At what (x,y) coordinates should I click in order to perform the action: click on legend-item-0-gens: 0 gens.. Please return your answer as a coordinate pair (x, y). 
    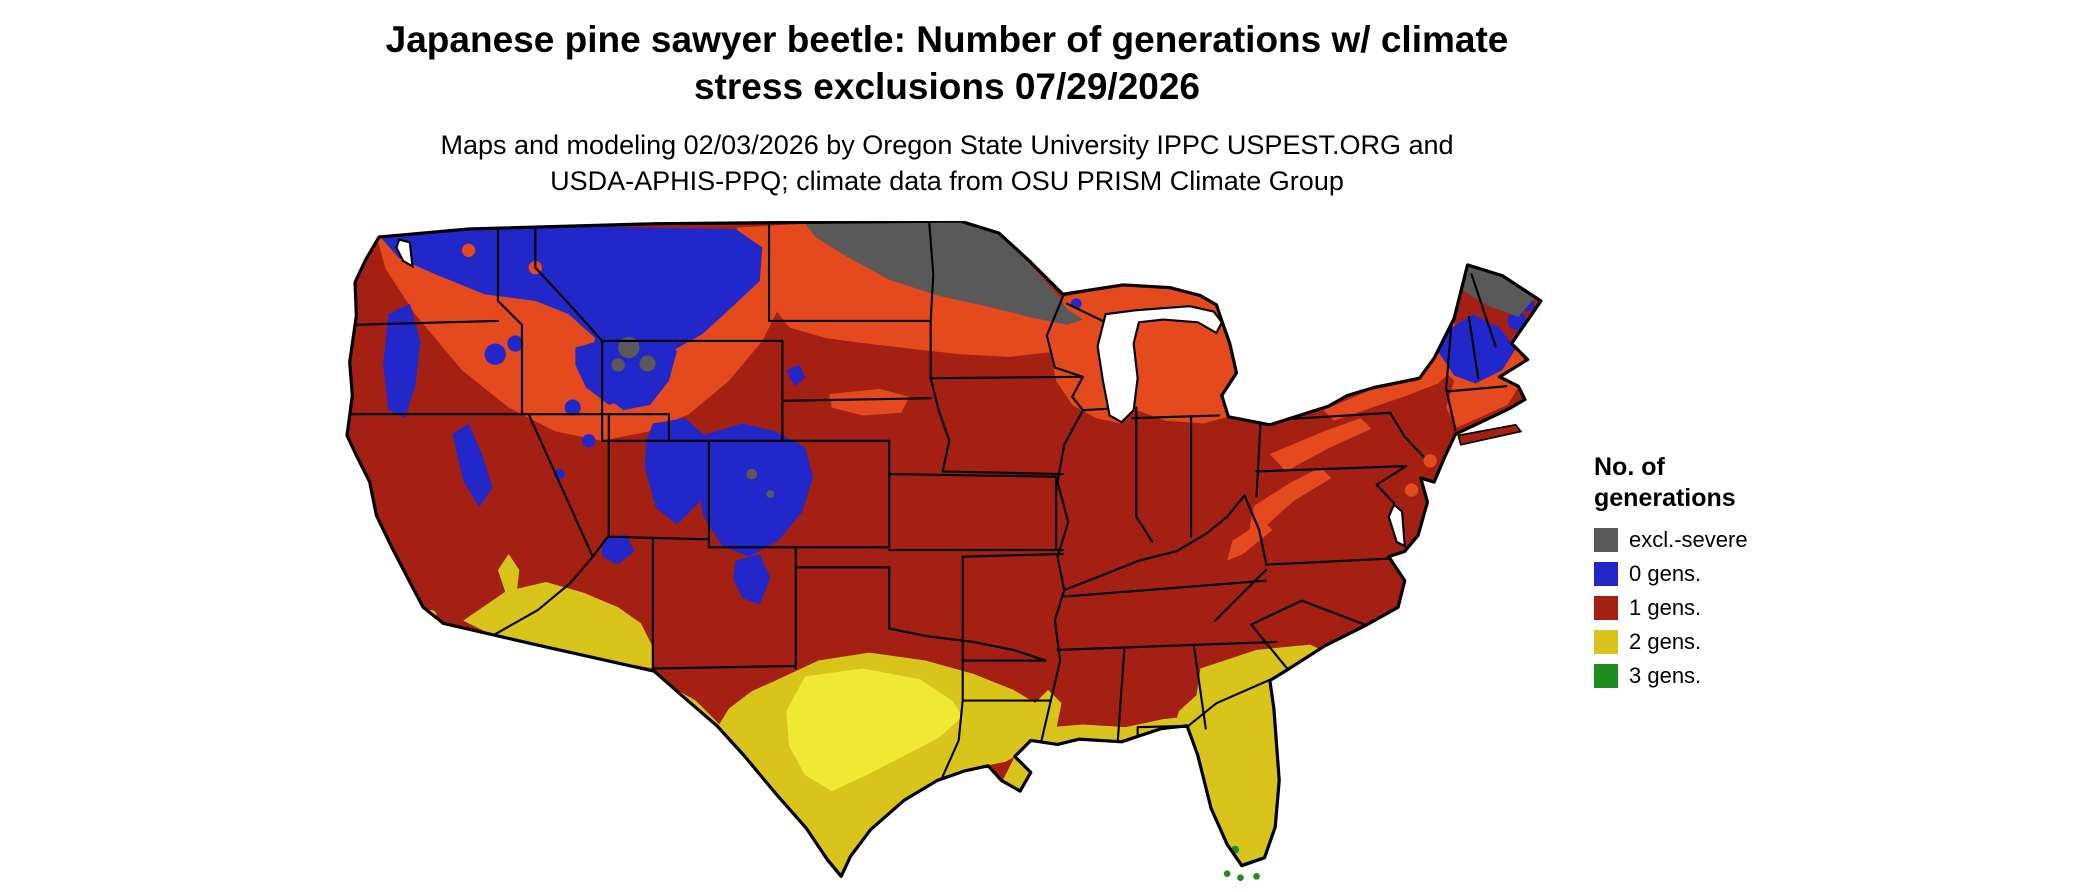
    Looking at the image, I should click on (1671, 574).